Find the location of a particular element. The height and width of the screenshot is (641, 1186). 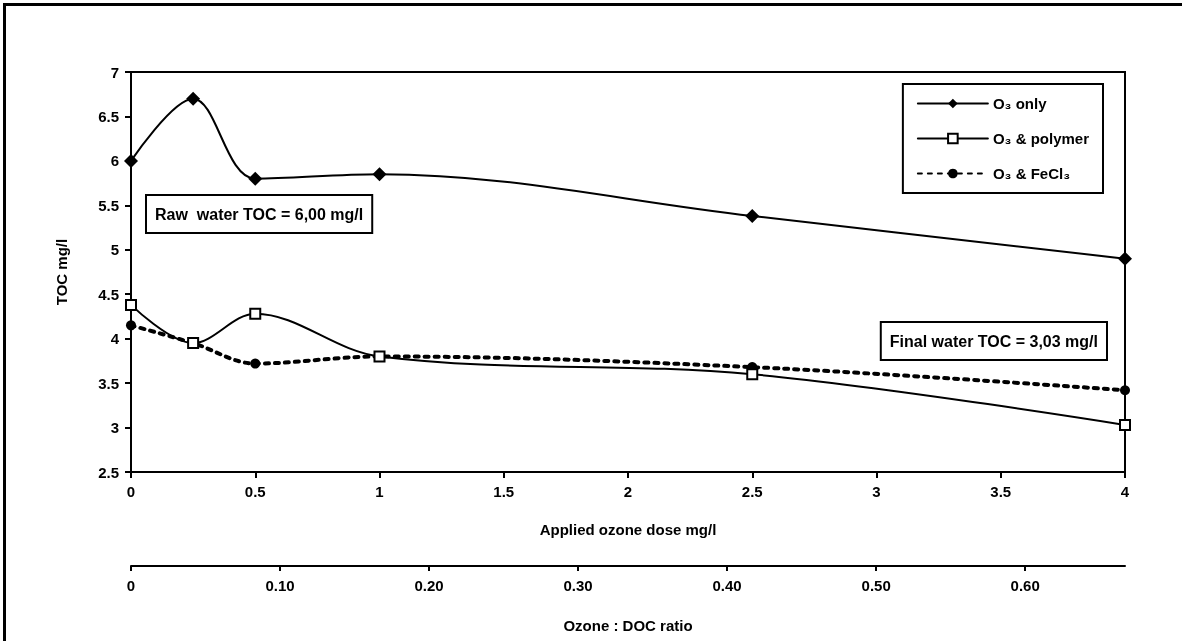

x2-tick-label: 0.60 is located at coordinates (1025, 585).